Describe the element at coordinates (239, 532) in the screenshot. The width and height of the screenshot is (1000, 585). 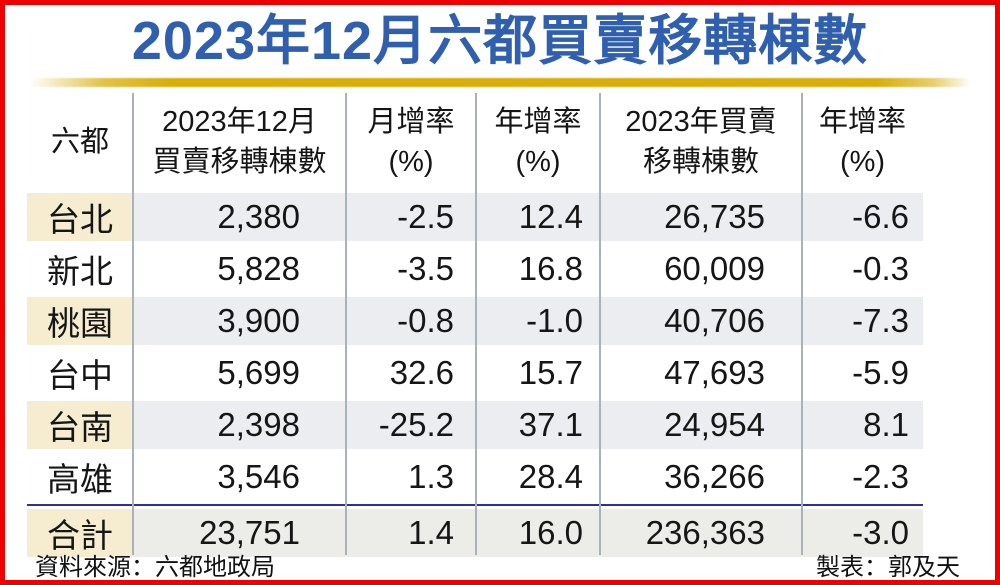
I see `total-dec-count-cell: 23,751` at that location.